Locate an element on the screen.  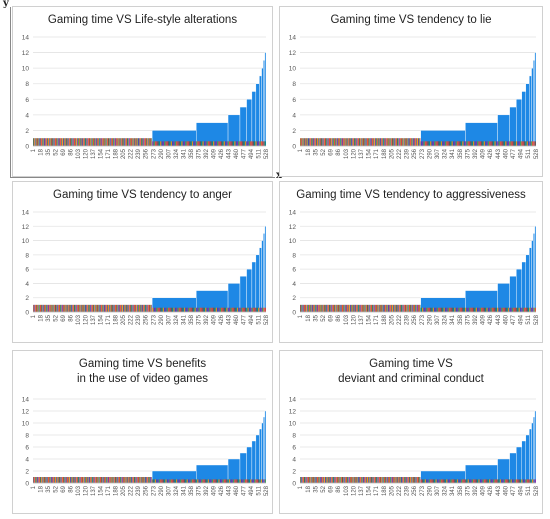
x-tick-label: 341 is located at coordinates (184, 490).